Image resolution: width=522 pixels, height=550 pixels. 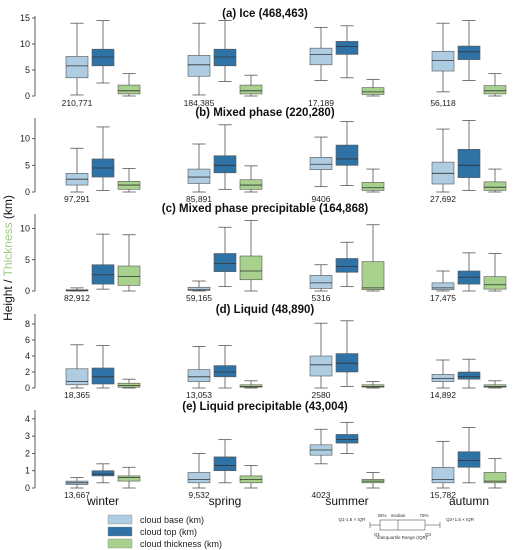 I want to click on legend-label: cloud base (km), so click(x=172, y=520).